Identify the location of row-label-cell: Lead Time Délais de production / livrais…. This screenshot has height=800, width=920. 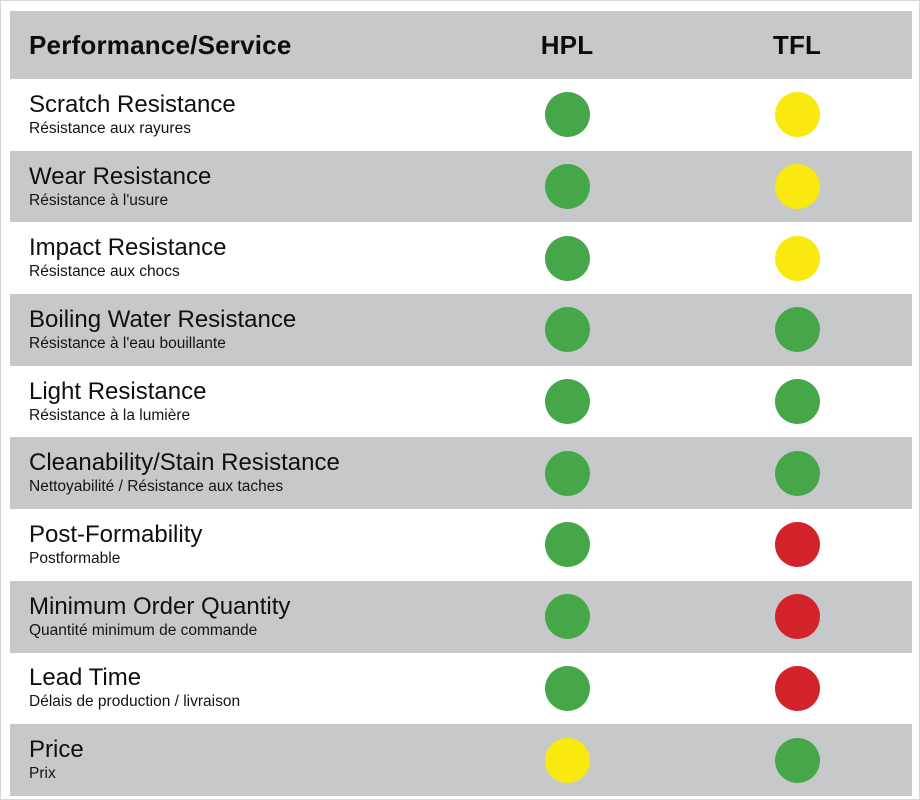
(231, 689).